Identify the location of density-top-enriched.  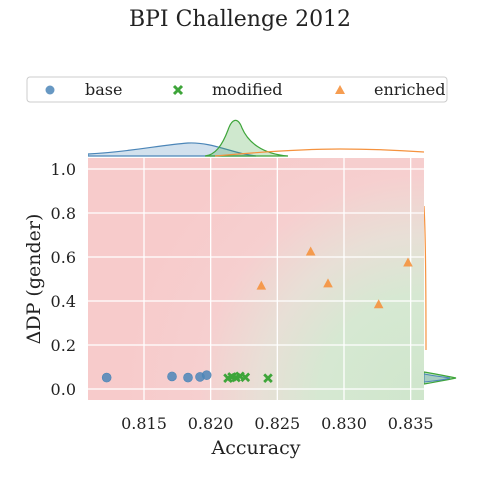
(319, 152).